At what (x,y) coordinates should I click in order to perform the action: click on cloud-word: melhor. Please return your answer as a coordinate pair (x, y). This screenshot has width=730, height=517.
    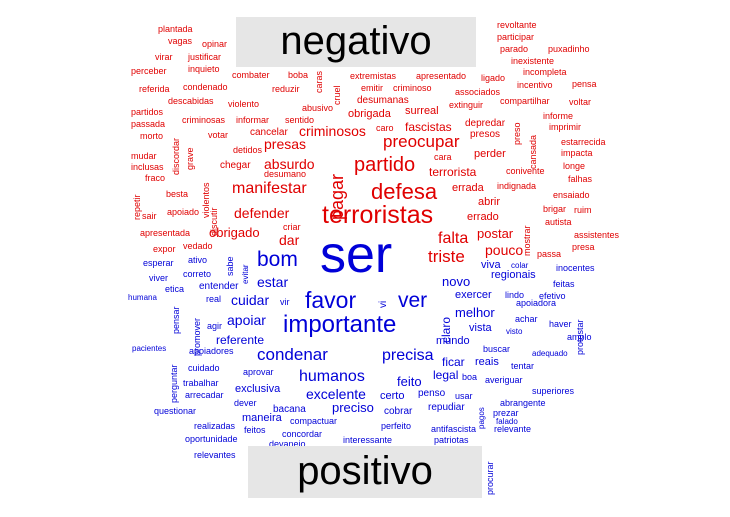
    Looking at the image, I should click on (475, 312).